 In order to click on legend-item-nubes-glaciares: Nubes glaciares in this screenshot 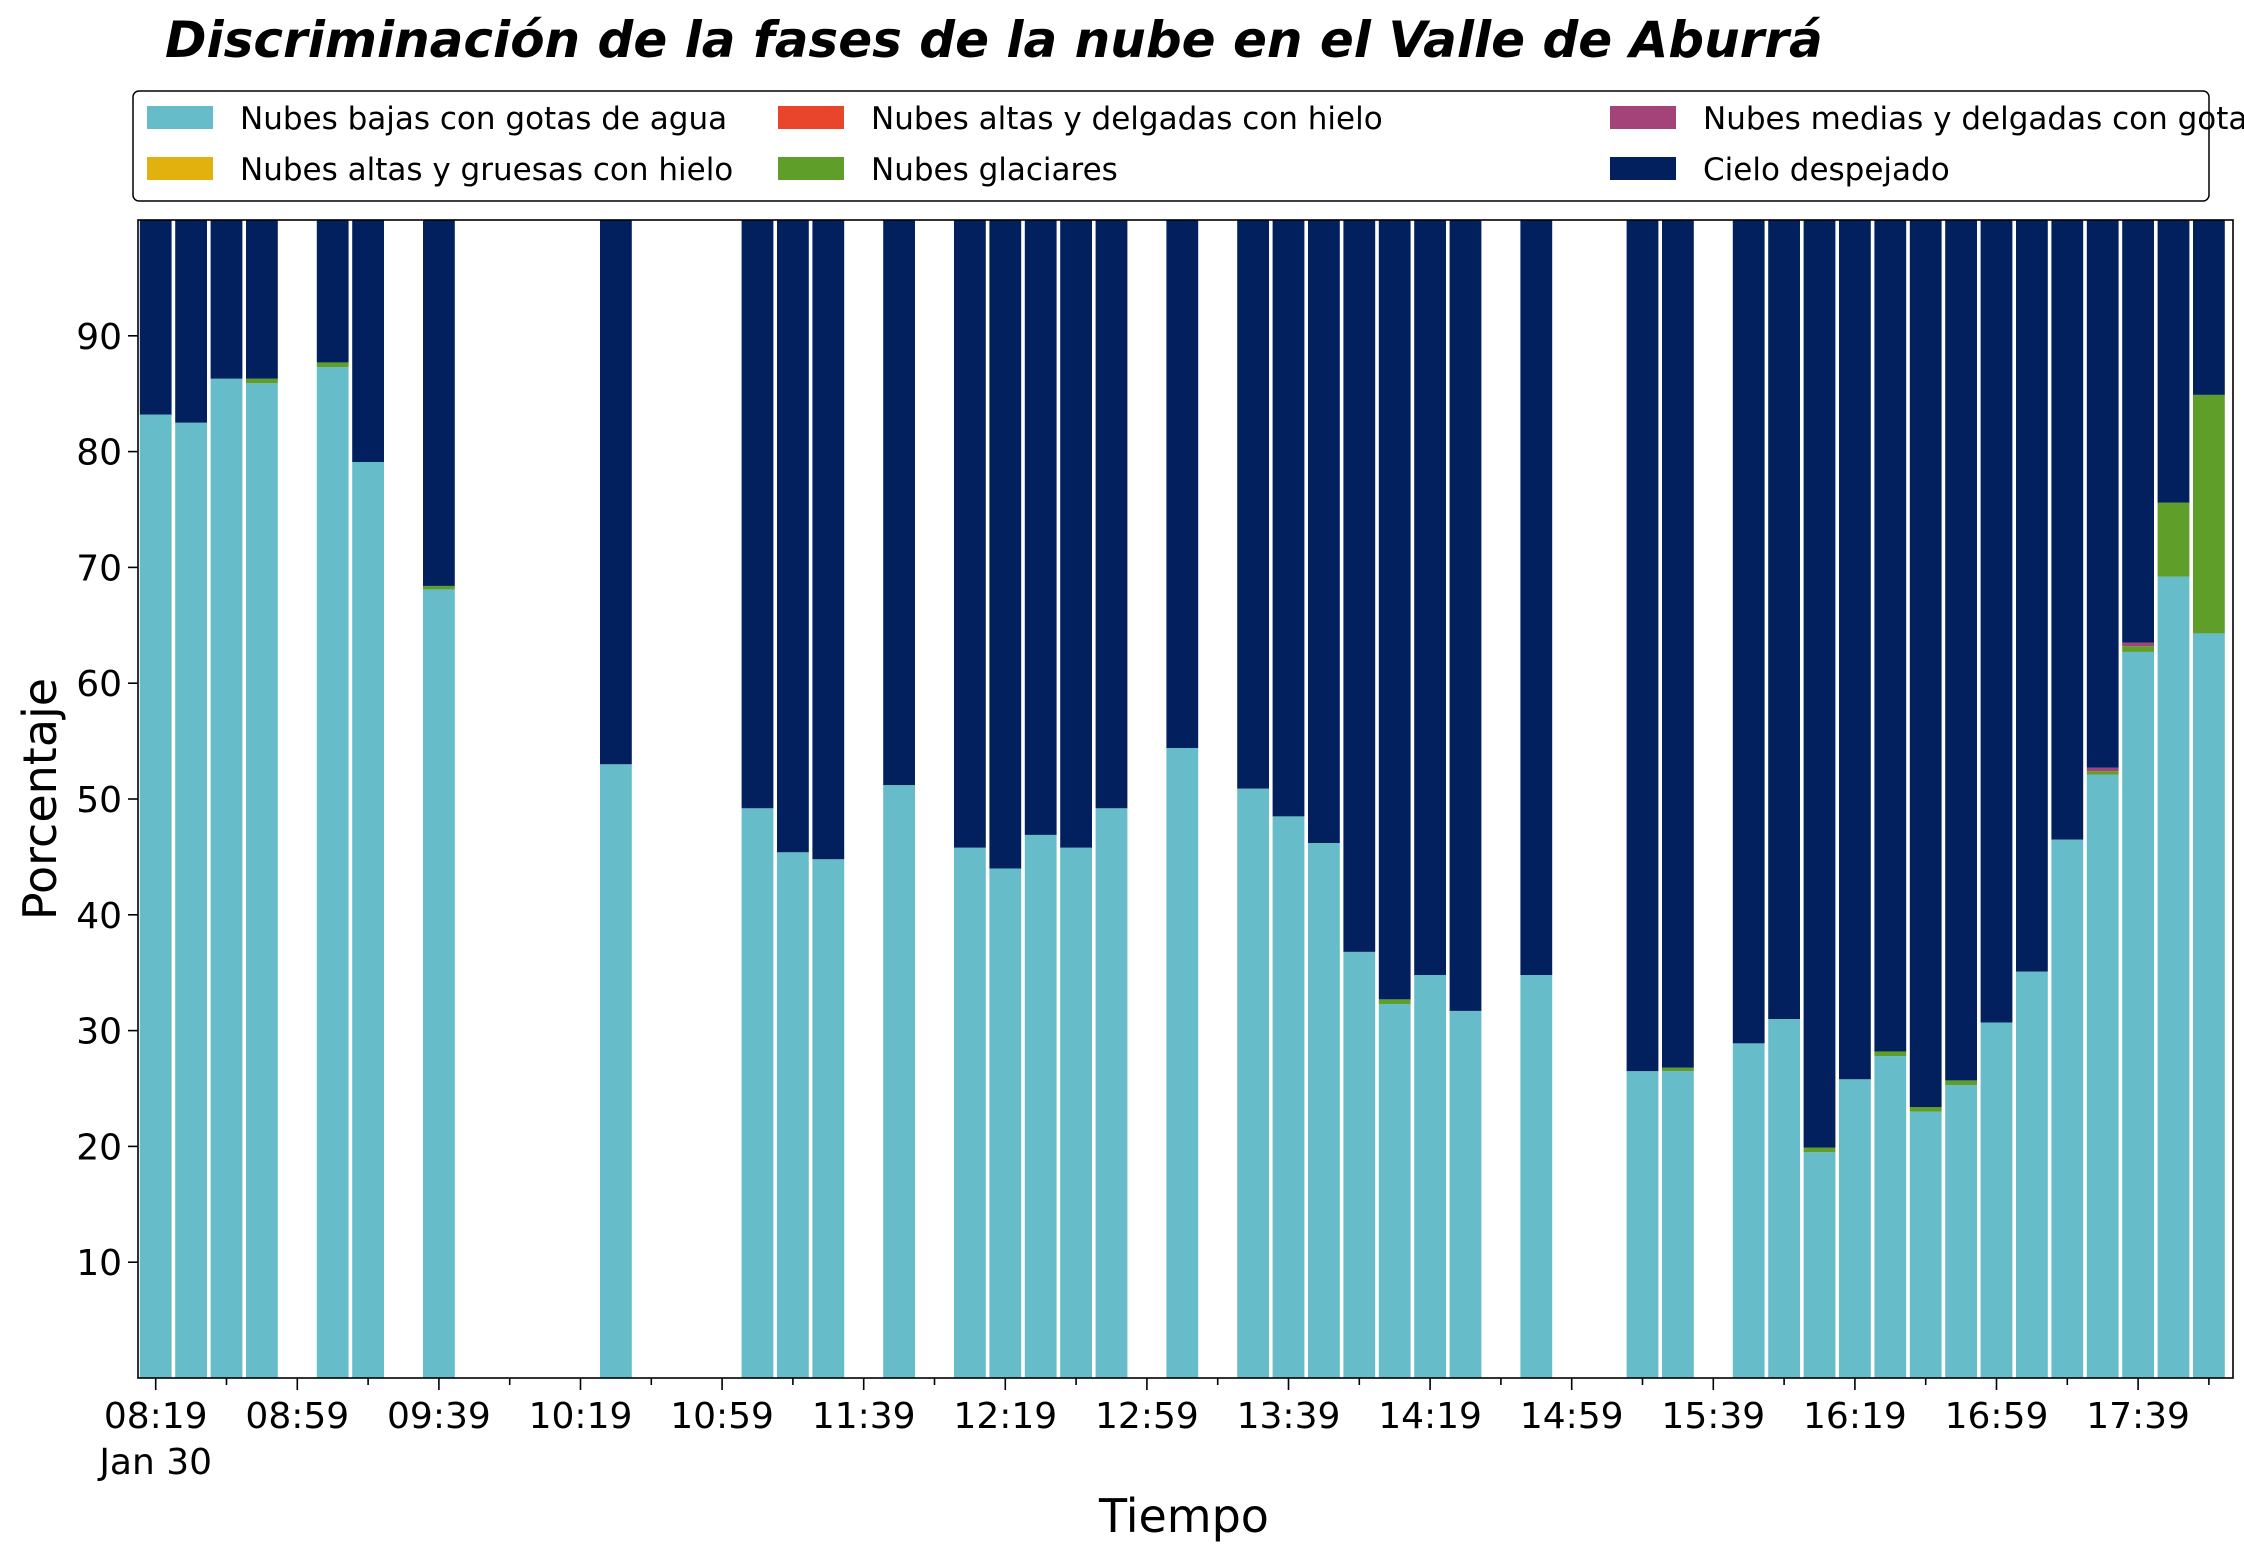, I will do `click(948, 170)`.